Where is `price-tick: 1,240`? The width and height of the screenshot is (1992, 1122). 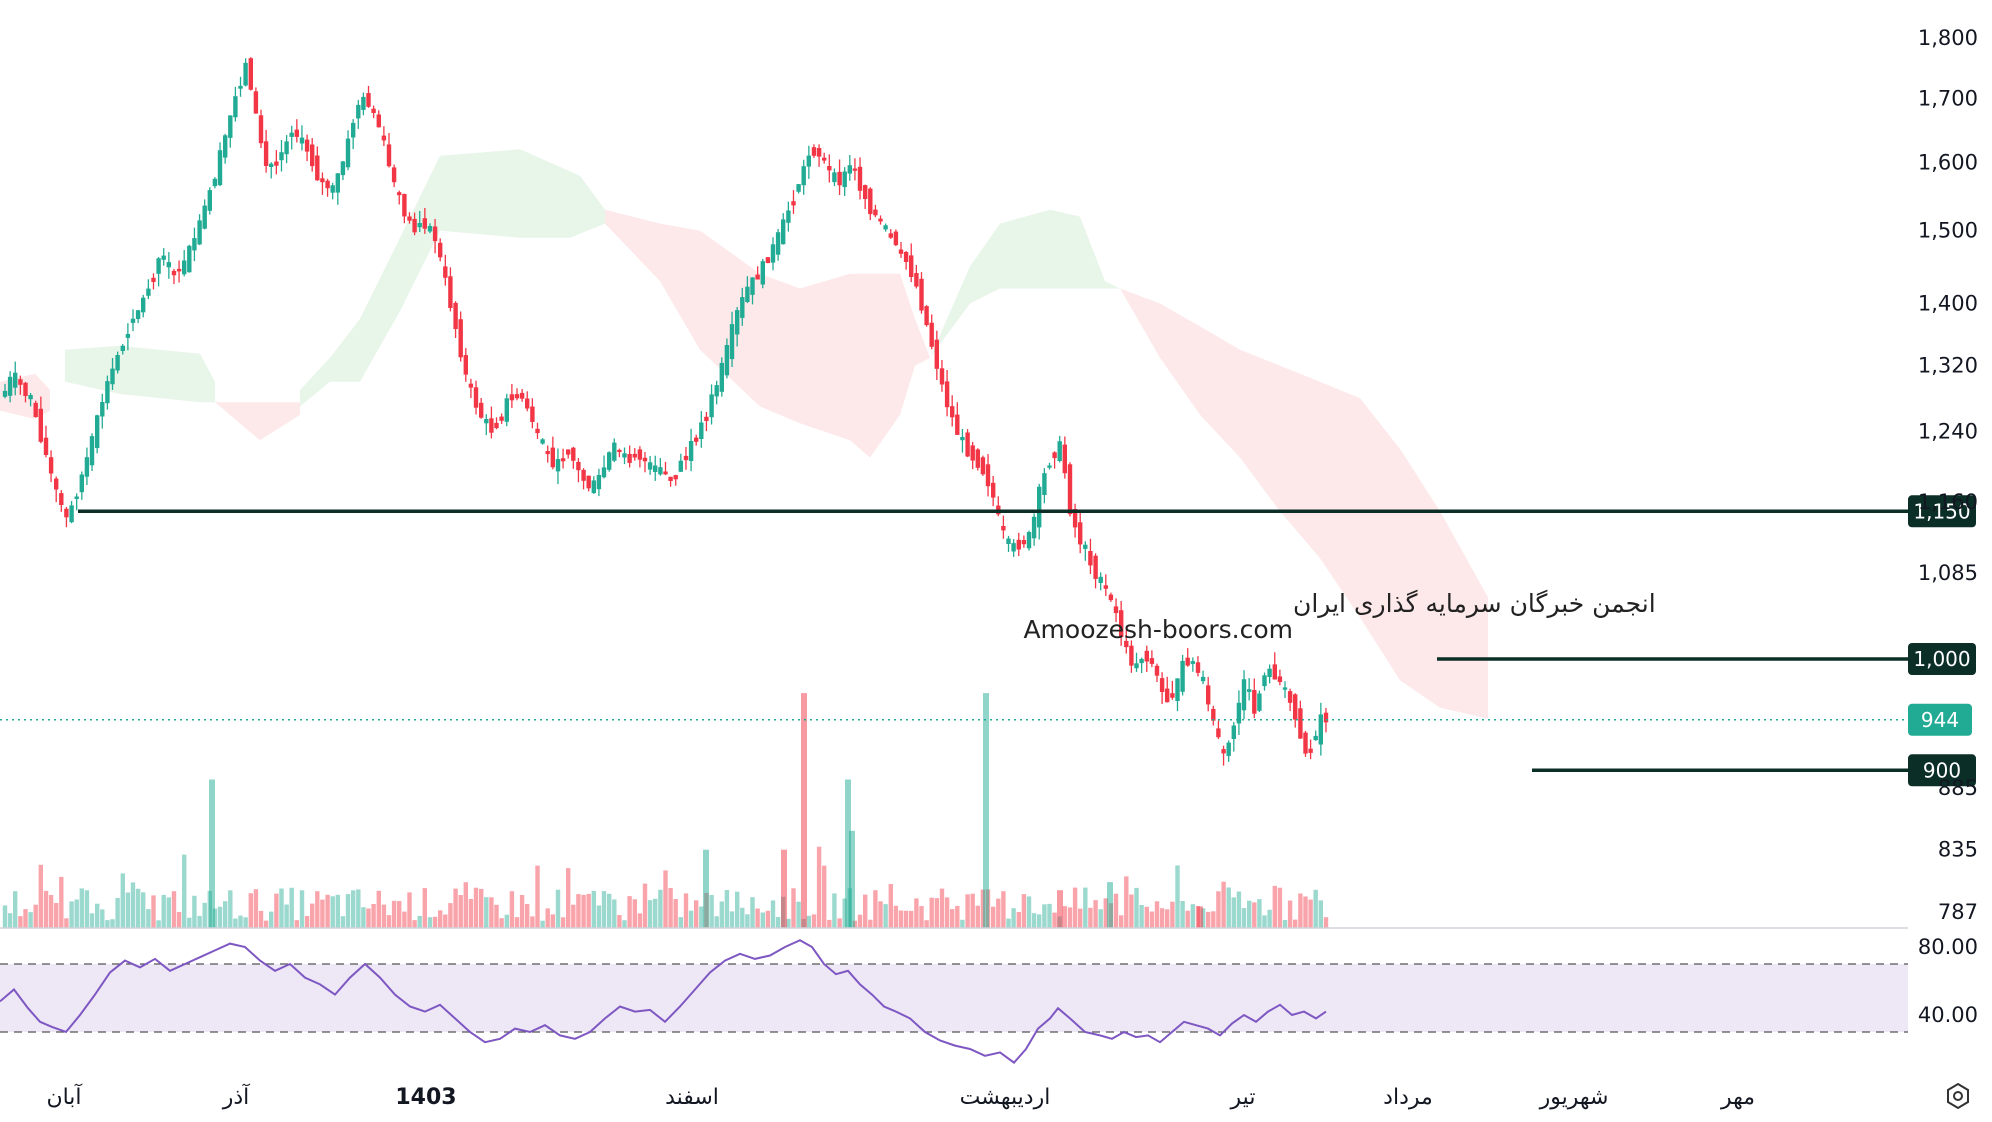 price-tick: 1,240 is located at coordinates (1948, 432).